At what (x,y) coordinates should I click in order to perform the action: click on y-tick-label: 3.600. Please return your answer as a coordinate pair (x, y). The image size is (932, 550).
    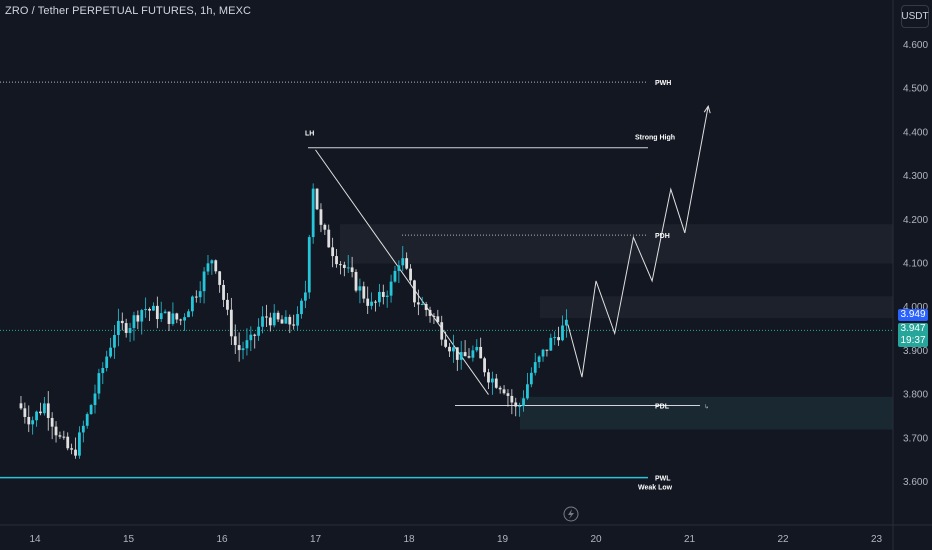
    Looking at the image, I should click on (915, 482).